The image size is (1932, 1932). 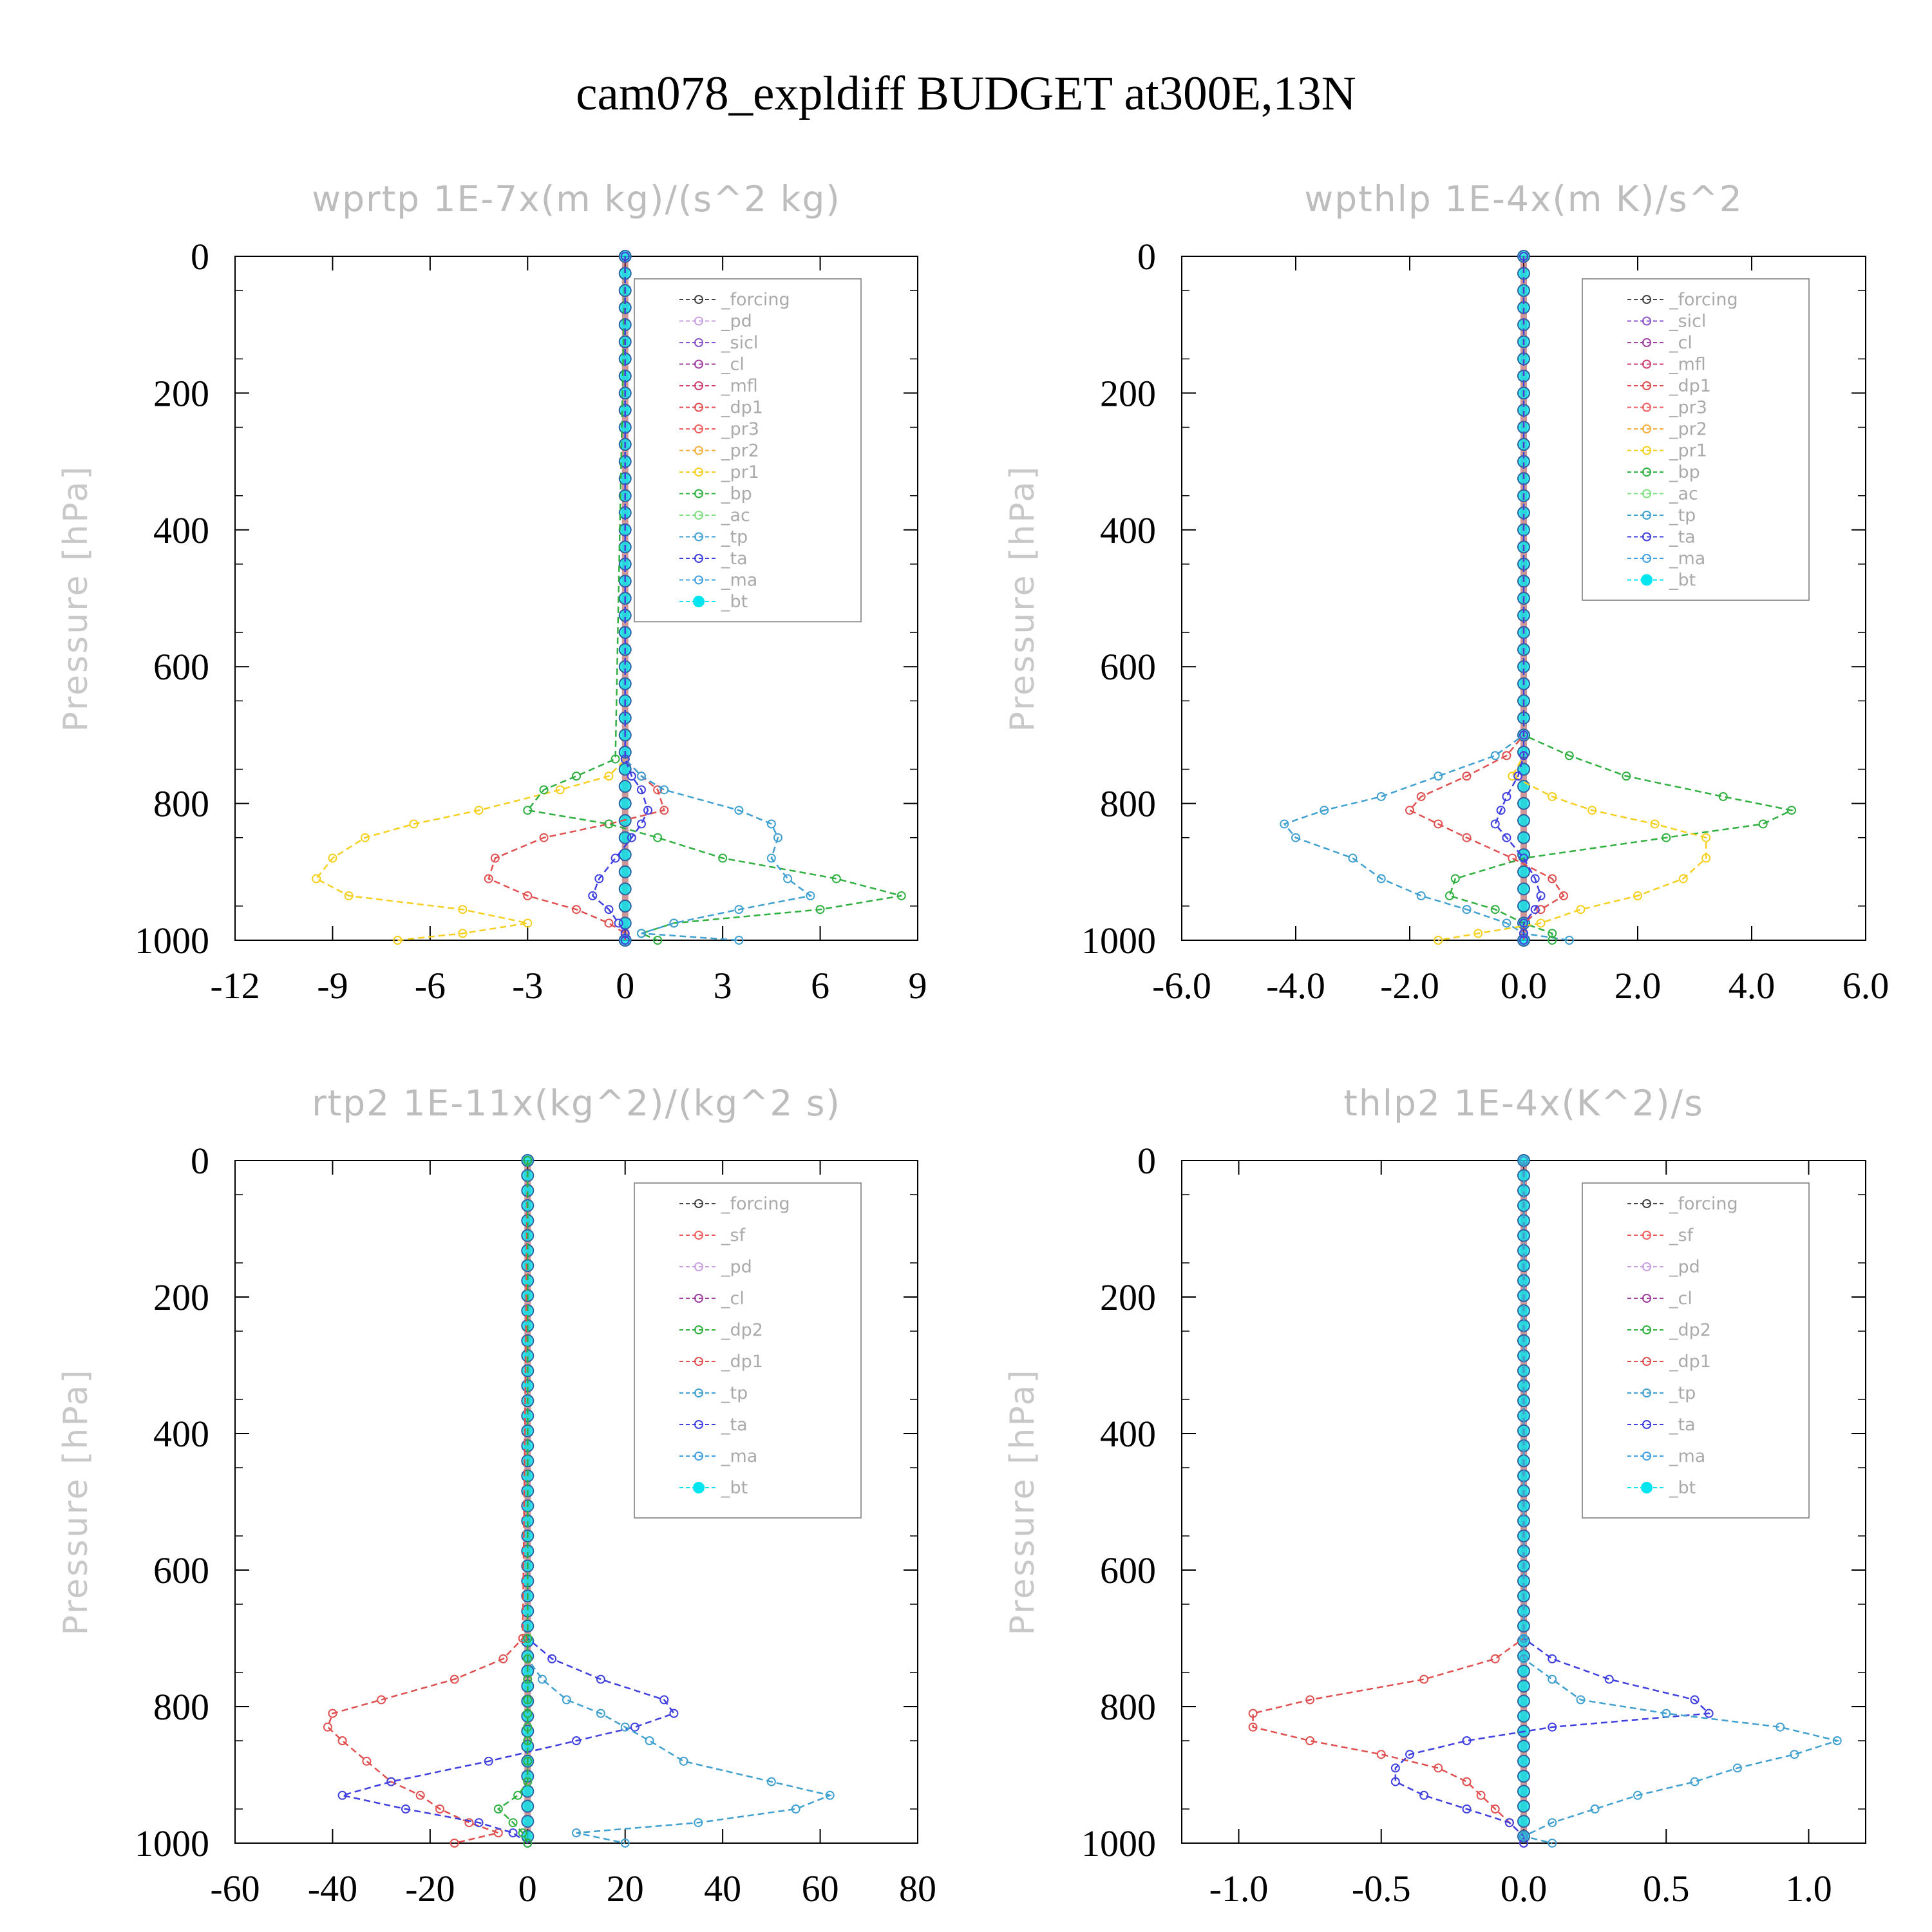 What do you see at coordinates (1696, 1351) in the screenshot?
I see `legend-box` at bounding box center [1696, 1351].